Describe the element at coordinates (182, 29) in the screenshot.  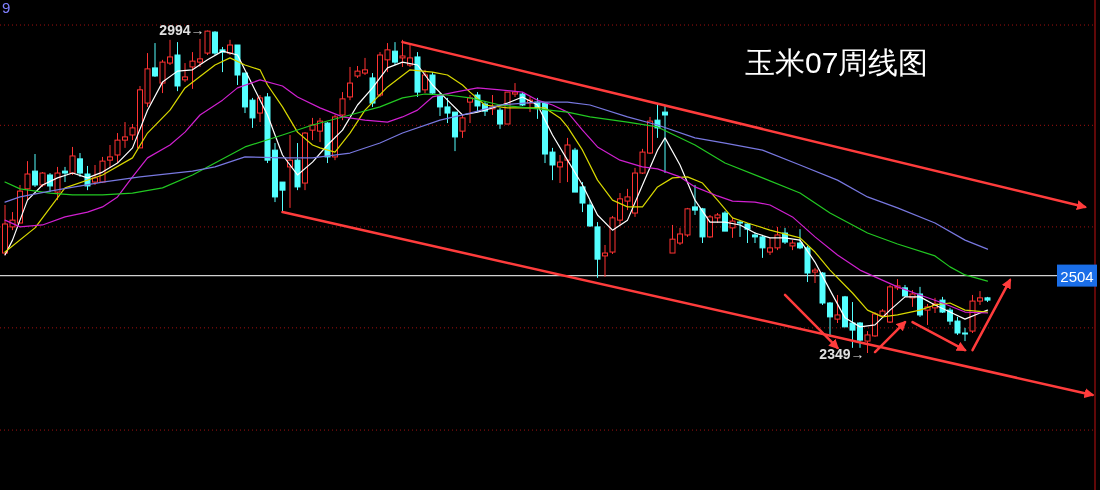
I see `annotation: 2994→` at that location.